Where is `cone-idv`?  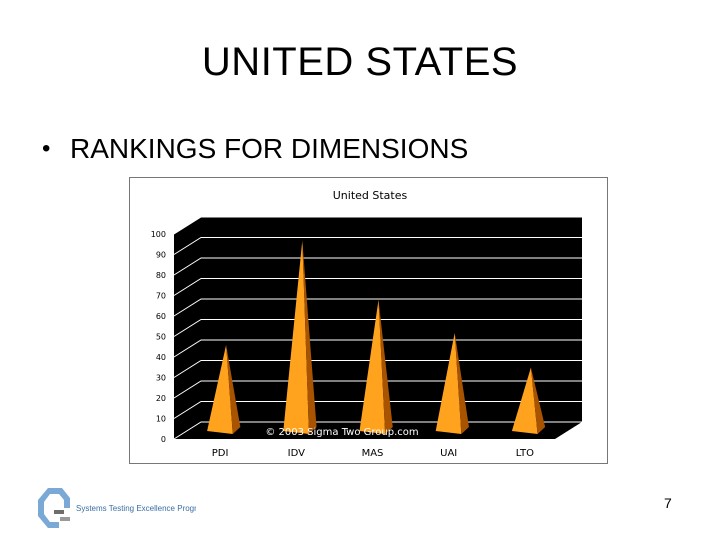
cone-idv is located at coordinates (300, 337).